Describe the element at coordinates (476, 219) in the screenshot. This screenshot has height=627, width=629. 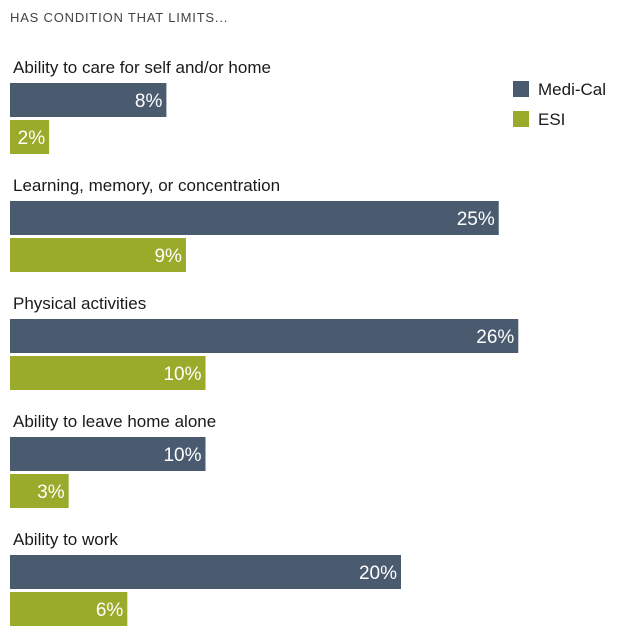
I see `medi-cal-value-label: 25%` at that location.